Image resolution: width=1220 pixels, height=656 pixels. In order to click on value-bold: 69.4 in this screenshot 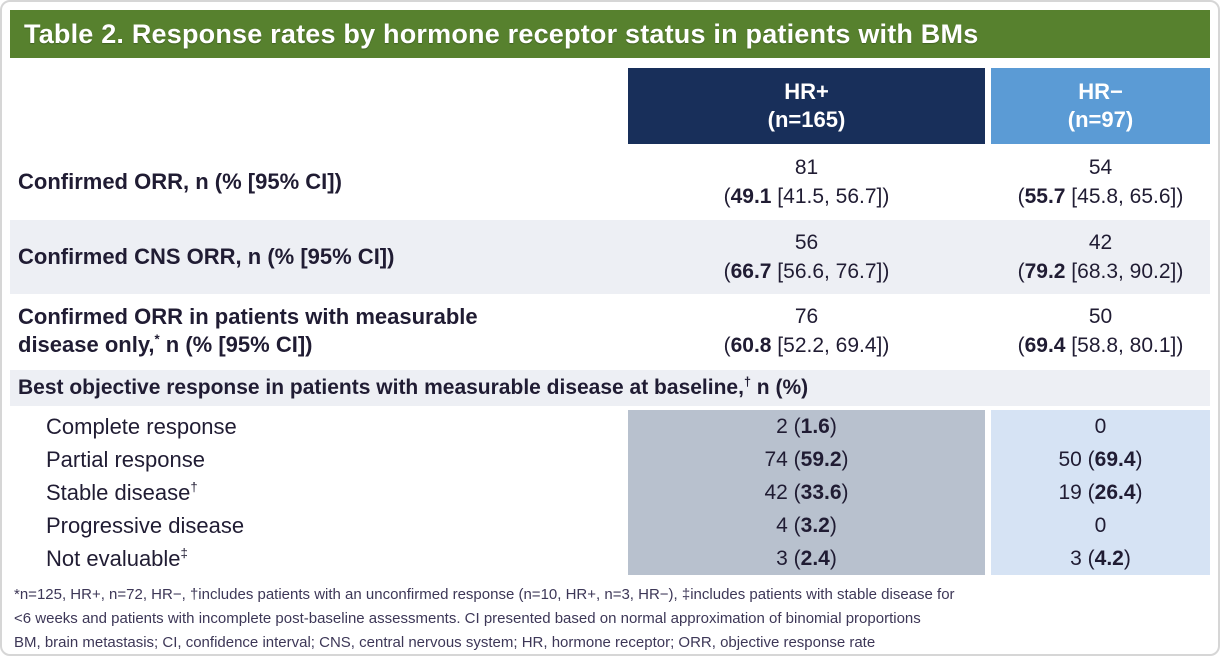, I will do `click(1045, 345)`.